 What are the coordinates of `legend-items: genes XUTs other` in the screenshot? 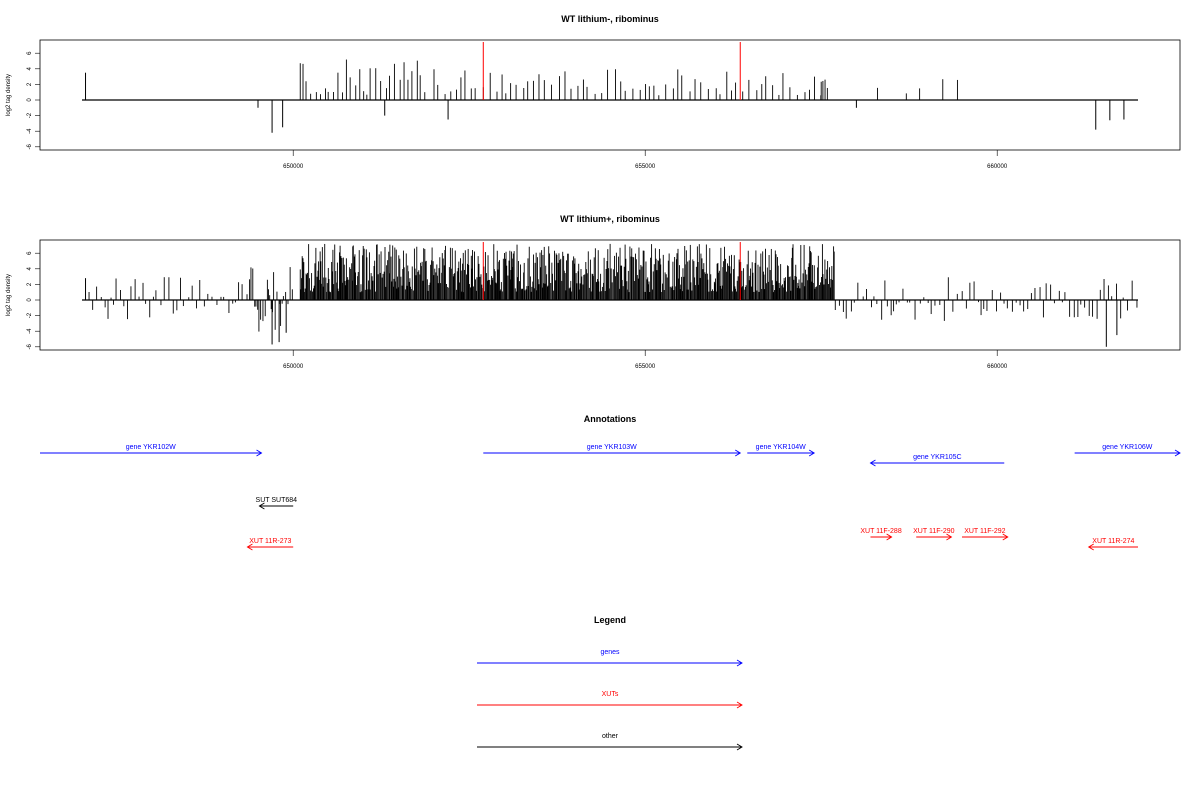 It's located at (610, 700).